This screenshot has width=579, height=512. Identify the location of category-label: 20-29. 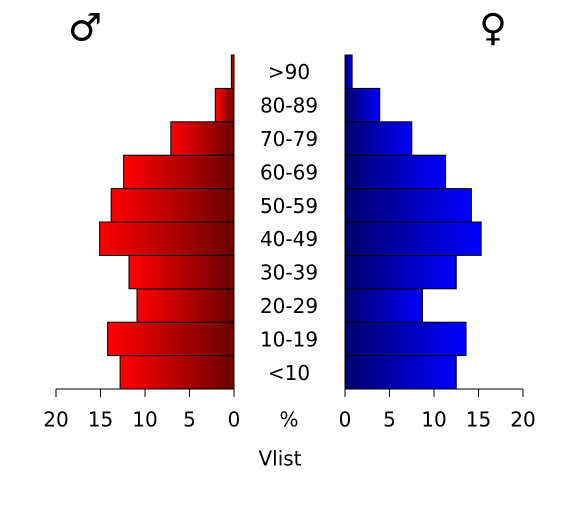
(289, 306).